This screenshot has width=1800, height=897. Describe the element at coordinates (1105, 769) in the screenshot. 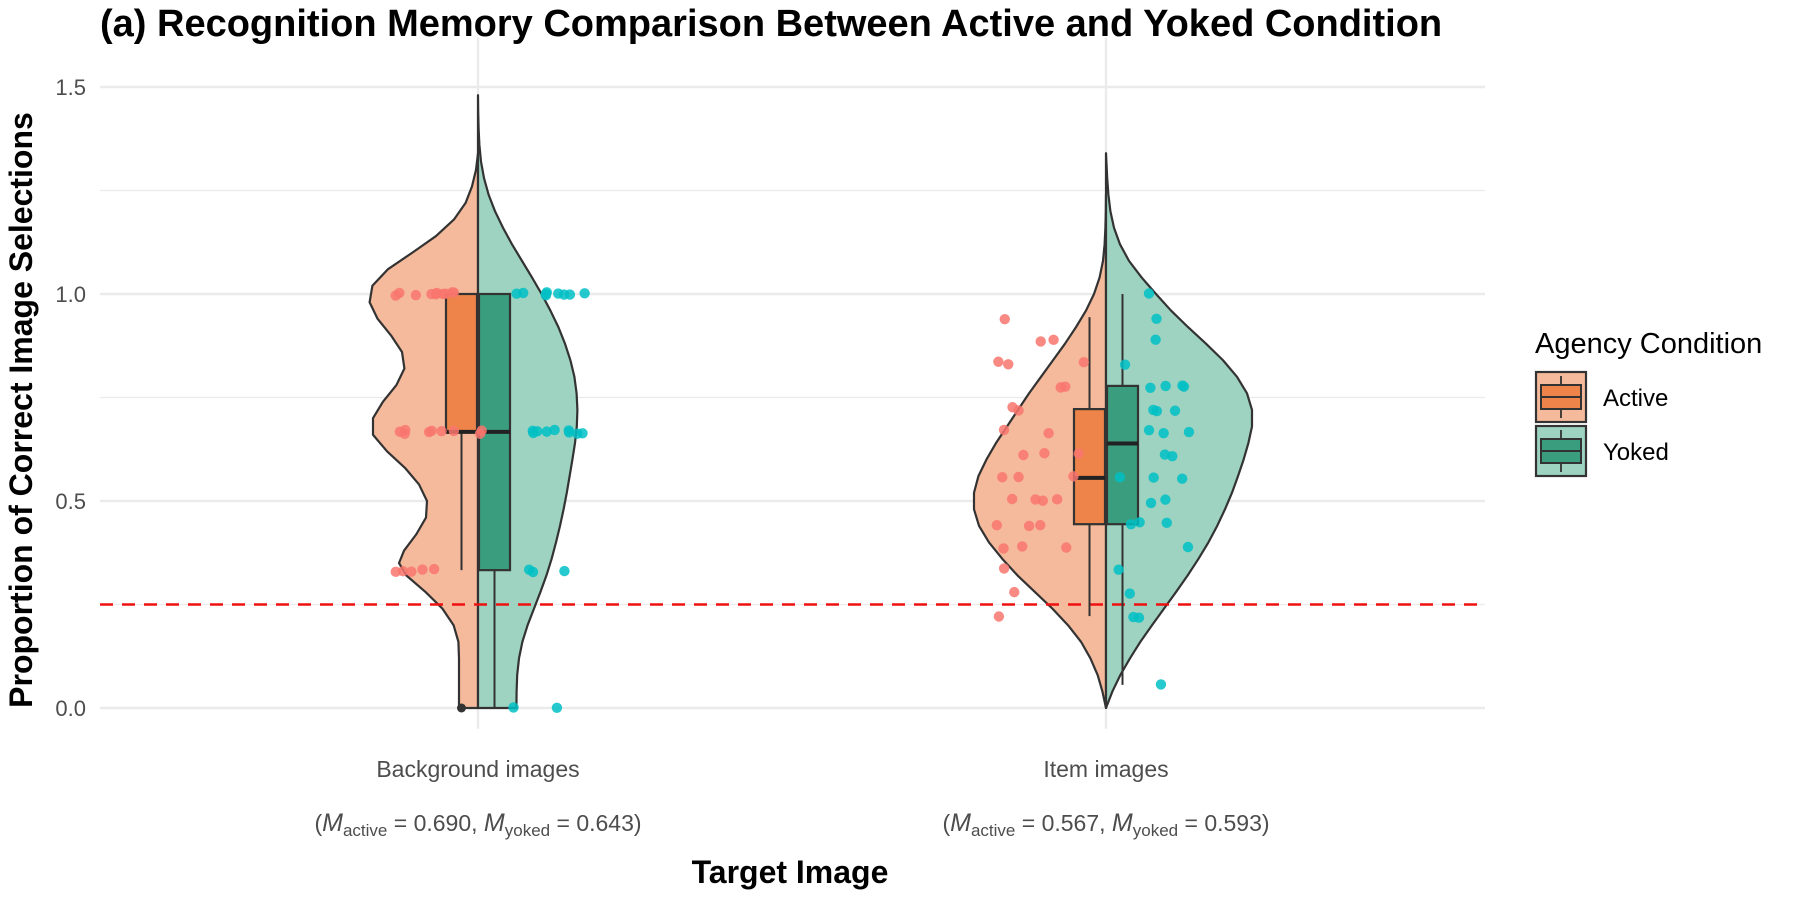

I see `x-category-label: Item images` at that location.